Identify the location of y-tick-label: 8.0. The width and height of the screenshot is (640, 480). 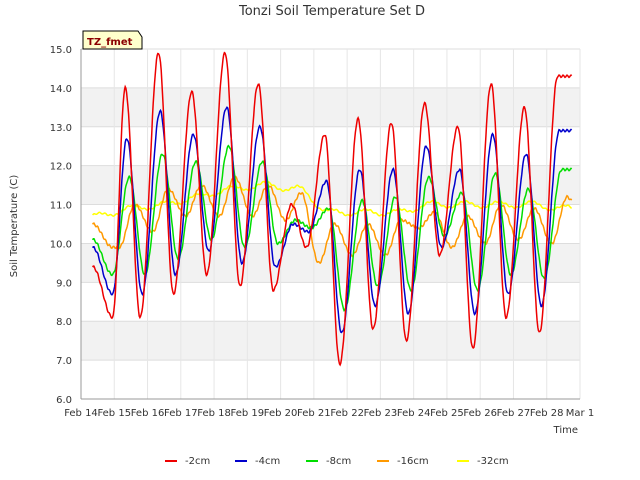
(64, 322).